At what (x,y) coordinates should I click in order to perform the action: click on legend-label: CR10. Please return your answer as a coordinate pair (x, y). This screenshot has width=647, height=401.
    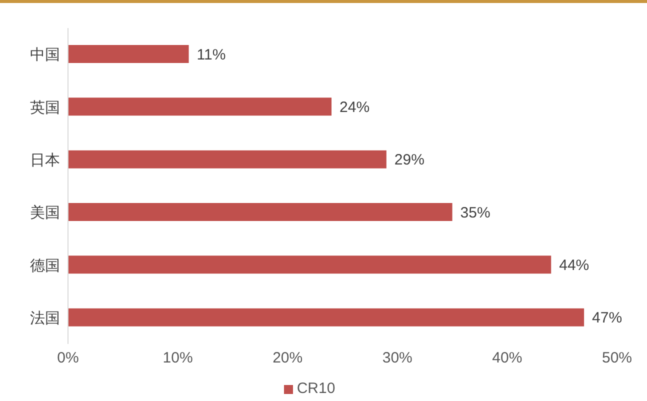
    Looking at the image, I should click on (316, 388).